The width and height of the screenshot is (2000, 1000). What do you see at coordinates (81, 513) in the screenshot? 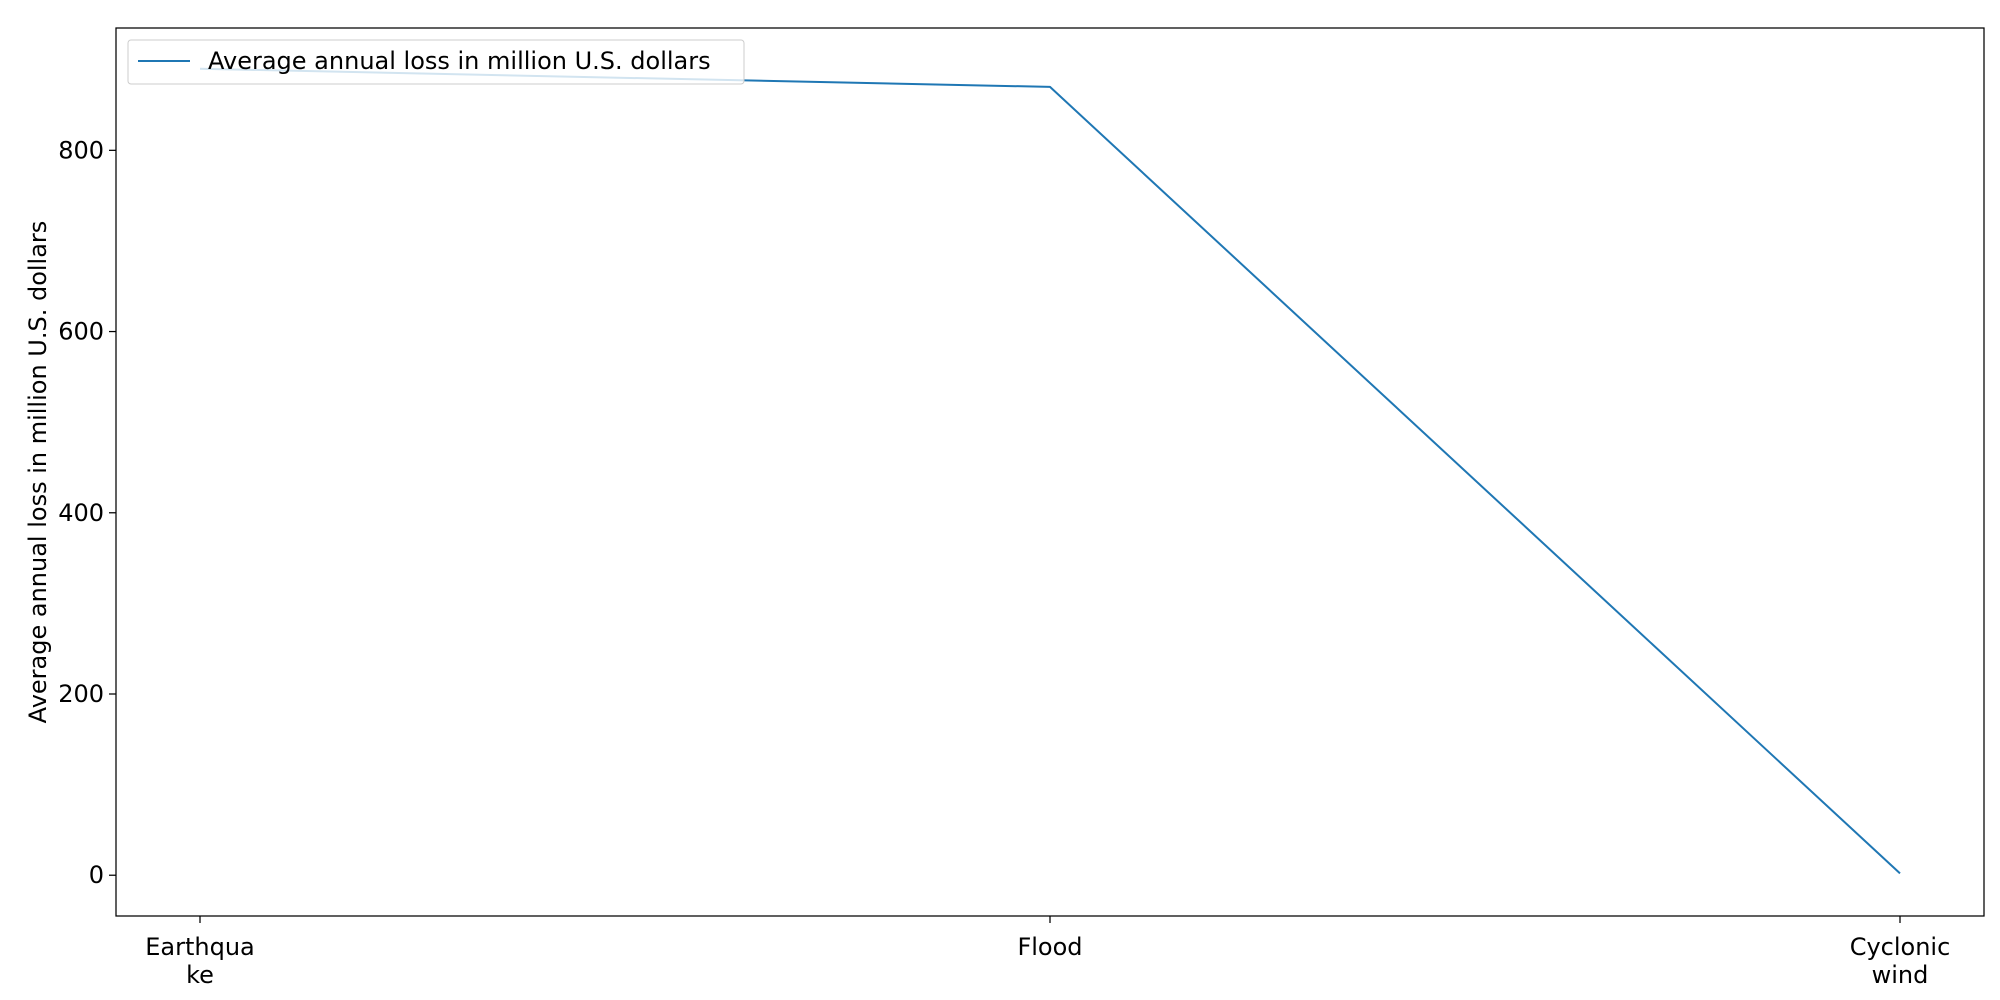
I see `y-tick-label: 400` at bounding box center [81, 513].